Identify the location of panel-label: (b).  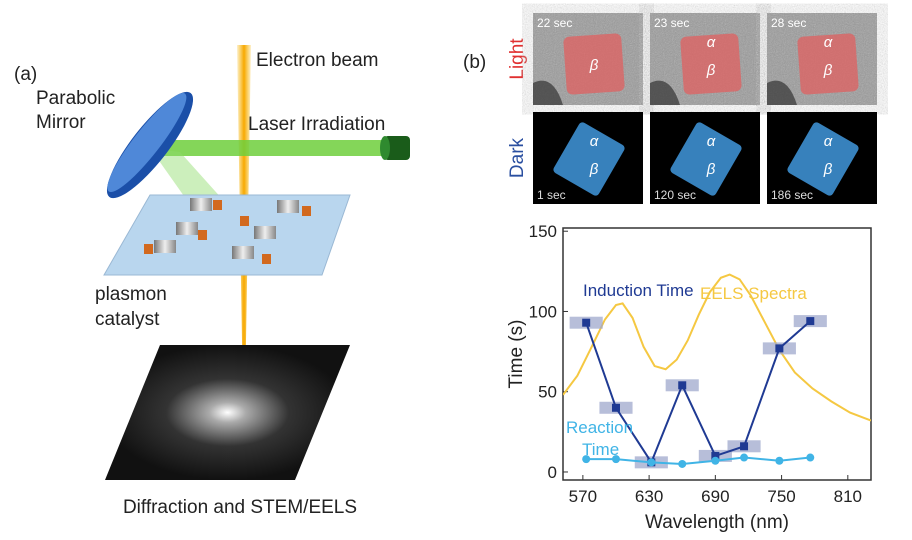
(474, 62).